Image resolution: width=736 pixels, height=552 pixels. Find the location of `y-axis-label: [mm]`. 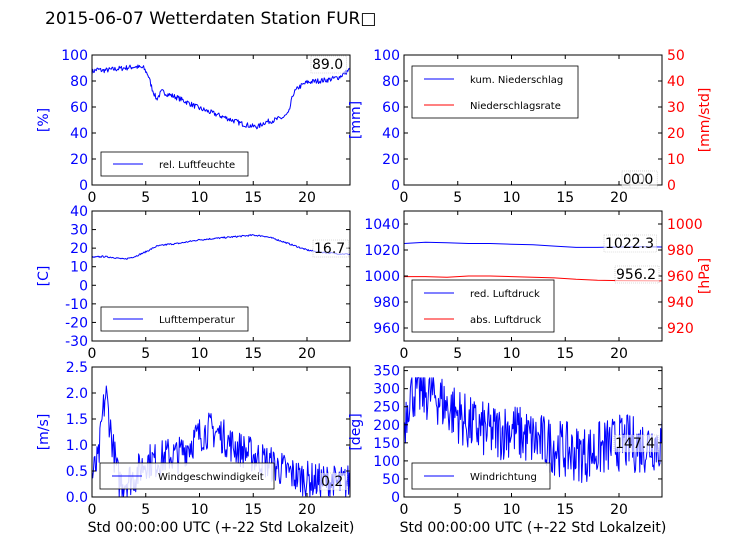

y-axis-label: [mm] is located at coordinates (356, 120).